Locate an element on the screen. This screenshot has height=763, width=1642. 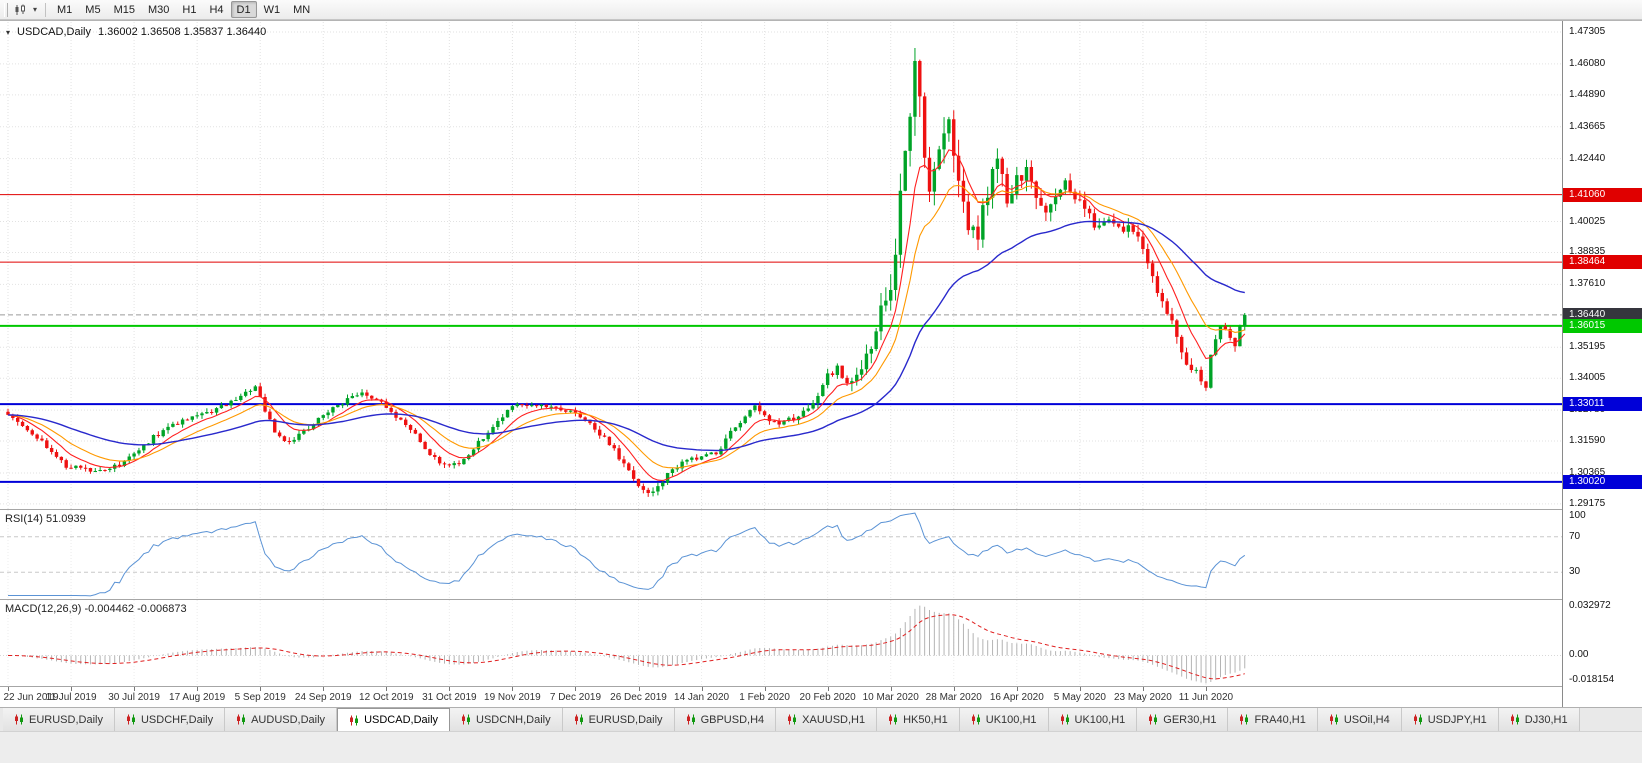
bottom-strip is located at coordinates (821, 747).